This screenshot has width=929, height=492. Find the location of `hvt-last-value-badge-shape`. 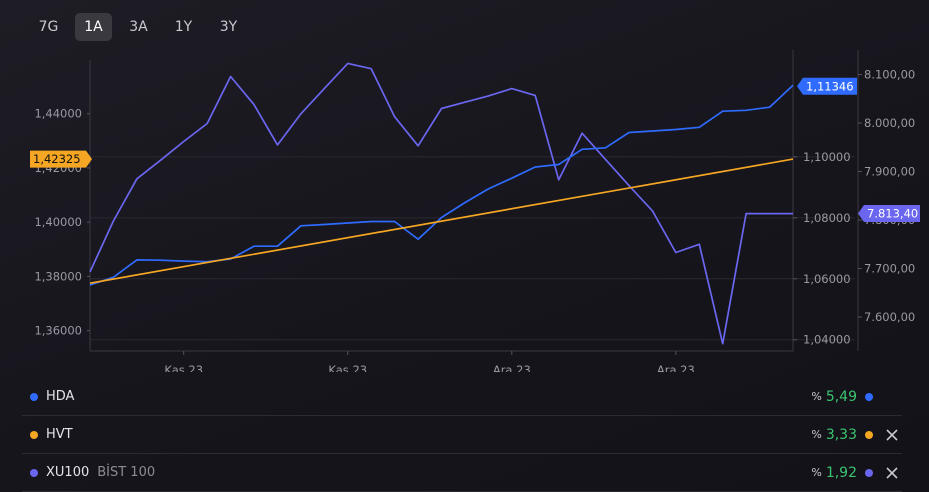

hvt-last-value-badge-shape is located at coordinates (61, 159).